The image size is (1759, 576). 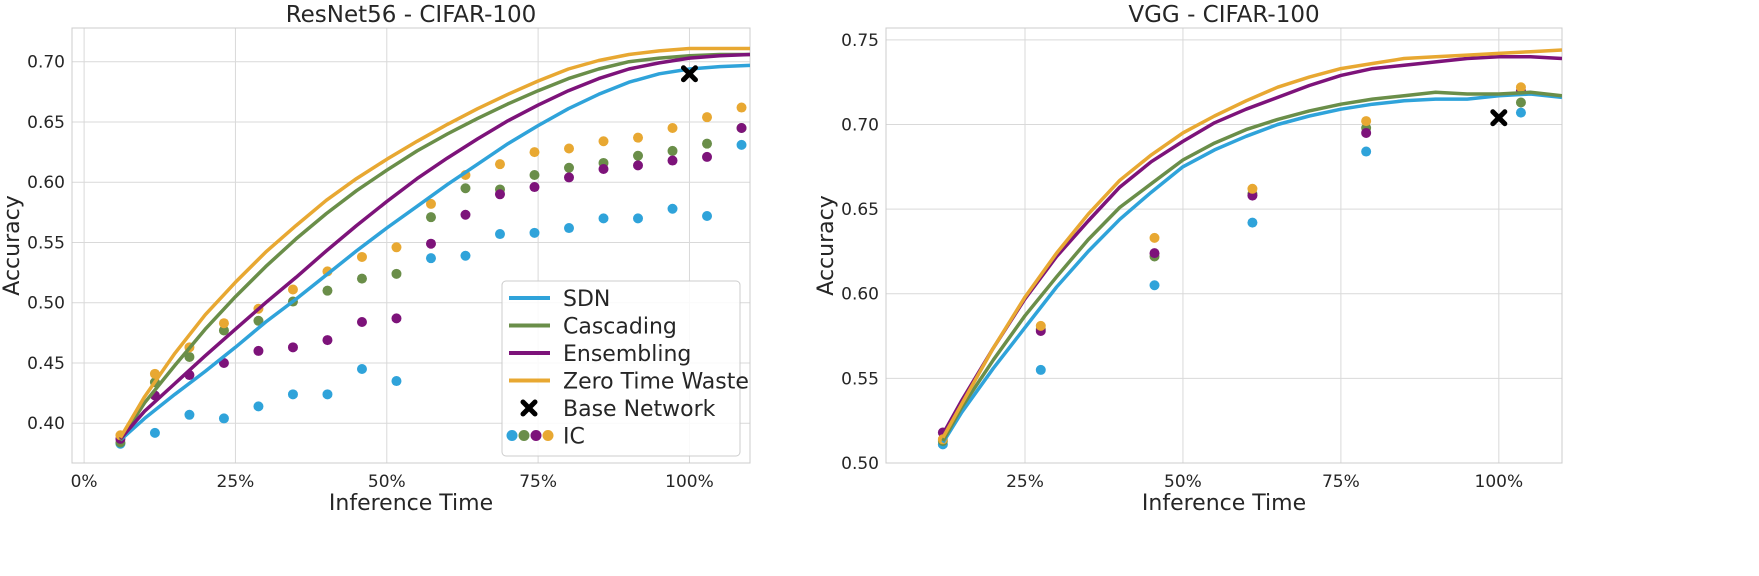 I want to click on legend-label: SDN, so click(x=586, y=299).